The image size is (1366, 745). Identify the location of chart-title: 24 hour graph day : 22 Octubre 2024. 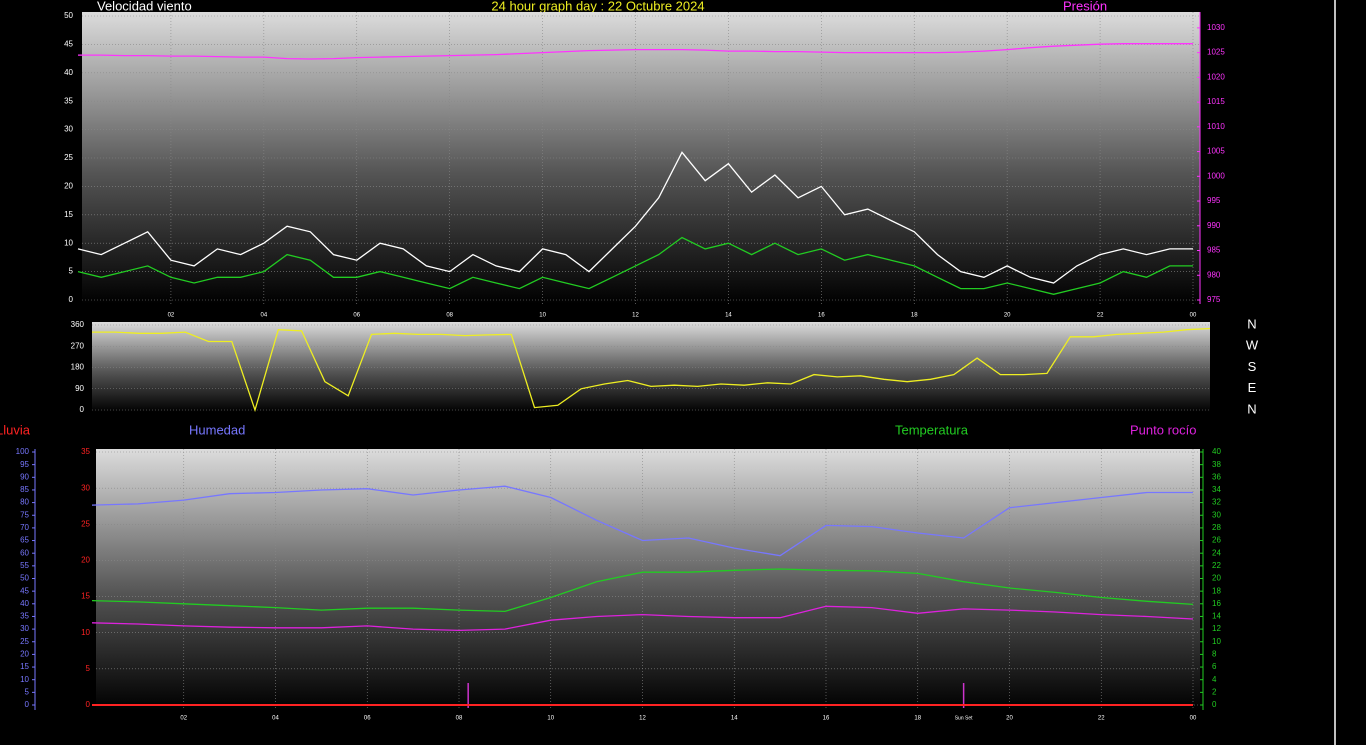
(597, 6).